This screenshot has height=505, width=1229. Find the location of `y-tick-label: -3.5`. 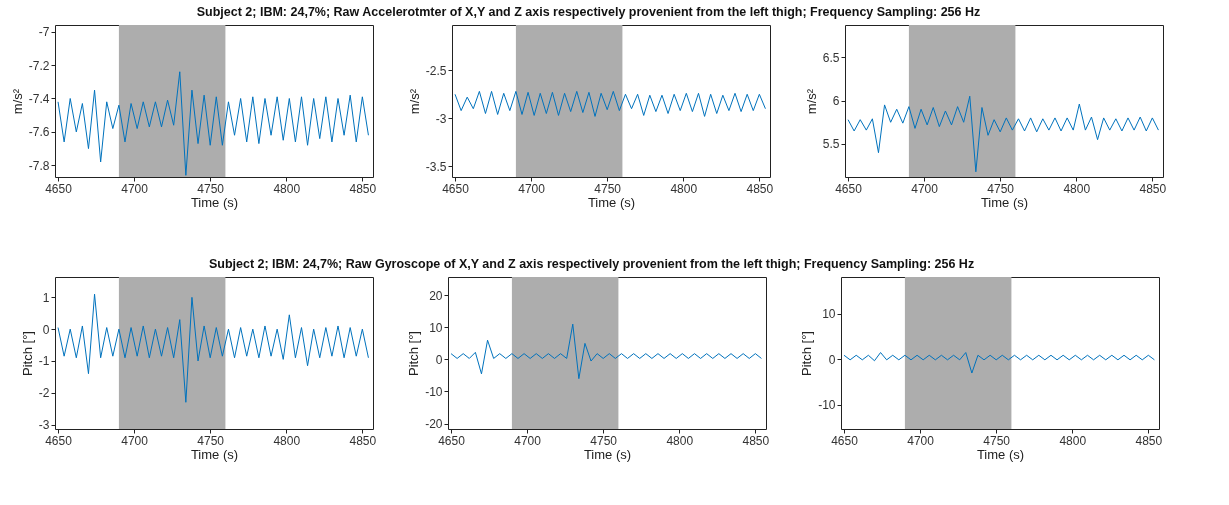

y-tick-label: -3.5 is located at coordinates (436, 166).